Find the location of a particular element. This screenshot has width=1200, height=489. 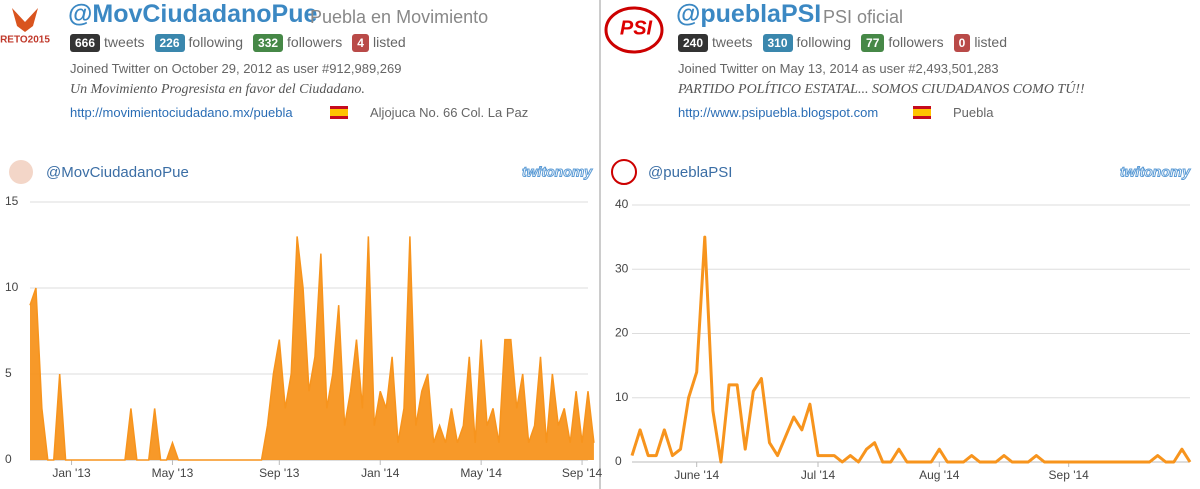

location: Aljojuca No. 66 Col. La Paz is located at coordinates (449, 112).